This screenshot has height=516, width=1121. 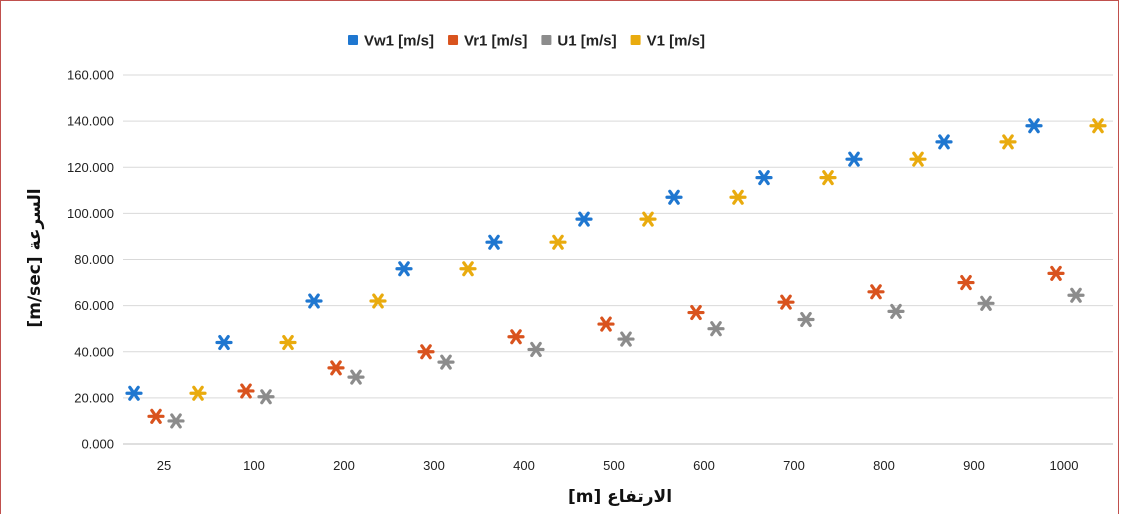 What do you see at coordinates (620, 497) in the screenshot?
I see `x-axis-title: الارتفاع [m]` at bounding box center [620, 497].